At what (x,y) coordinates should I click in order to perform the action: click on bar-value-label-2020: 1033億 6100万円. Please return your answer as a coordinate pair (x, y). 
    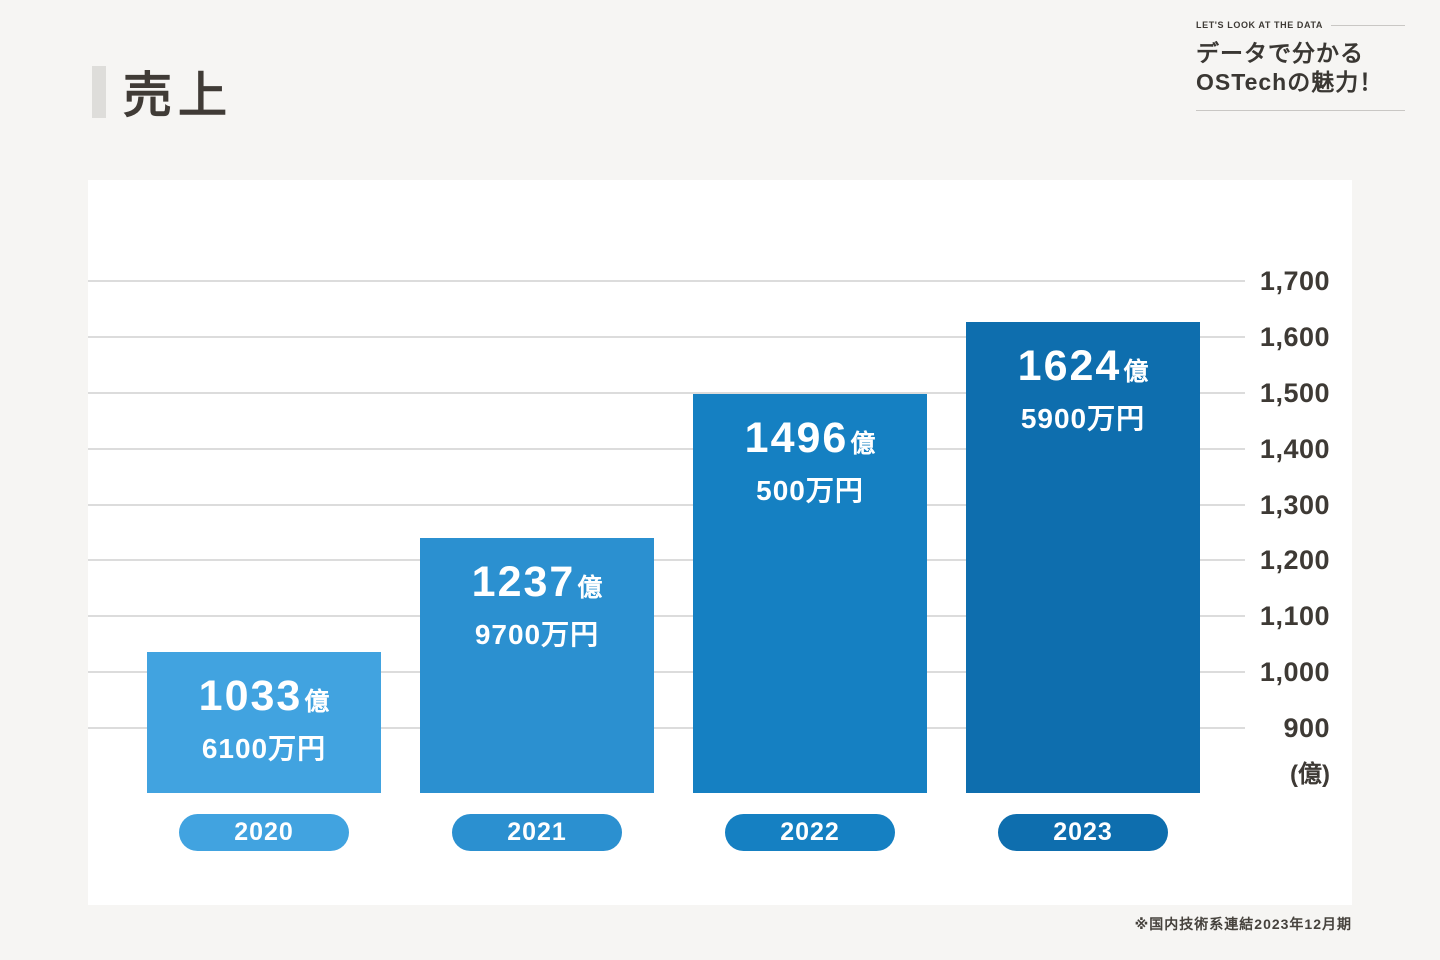
    Looking at the image, I should click on (264, 719).